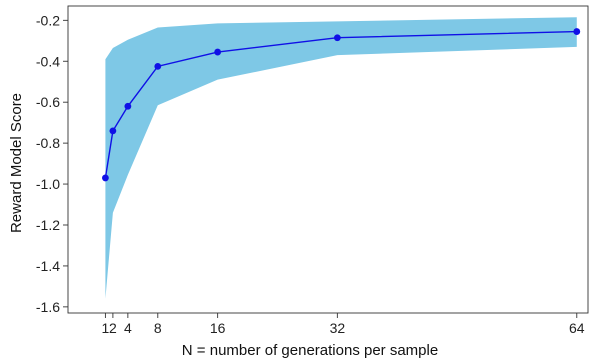 The height and width of the screenshot is (360, 590). Describe the element at coordinates (48, 143) in the screenshot. I see `y-tick-label: -0.8` at that location.